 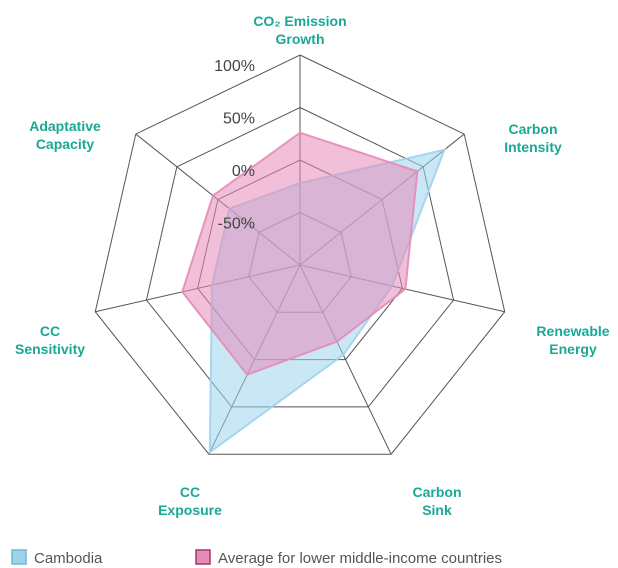 I want to click on axis-label: Intensity, so click(x=533, y=147).